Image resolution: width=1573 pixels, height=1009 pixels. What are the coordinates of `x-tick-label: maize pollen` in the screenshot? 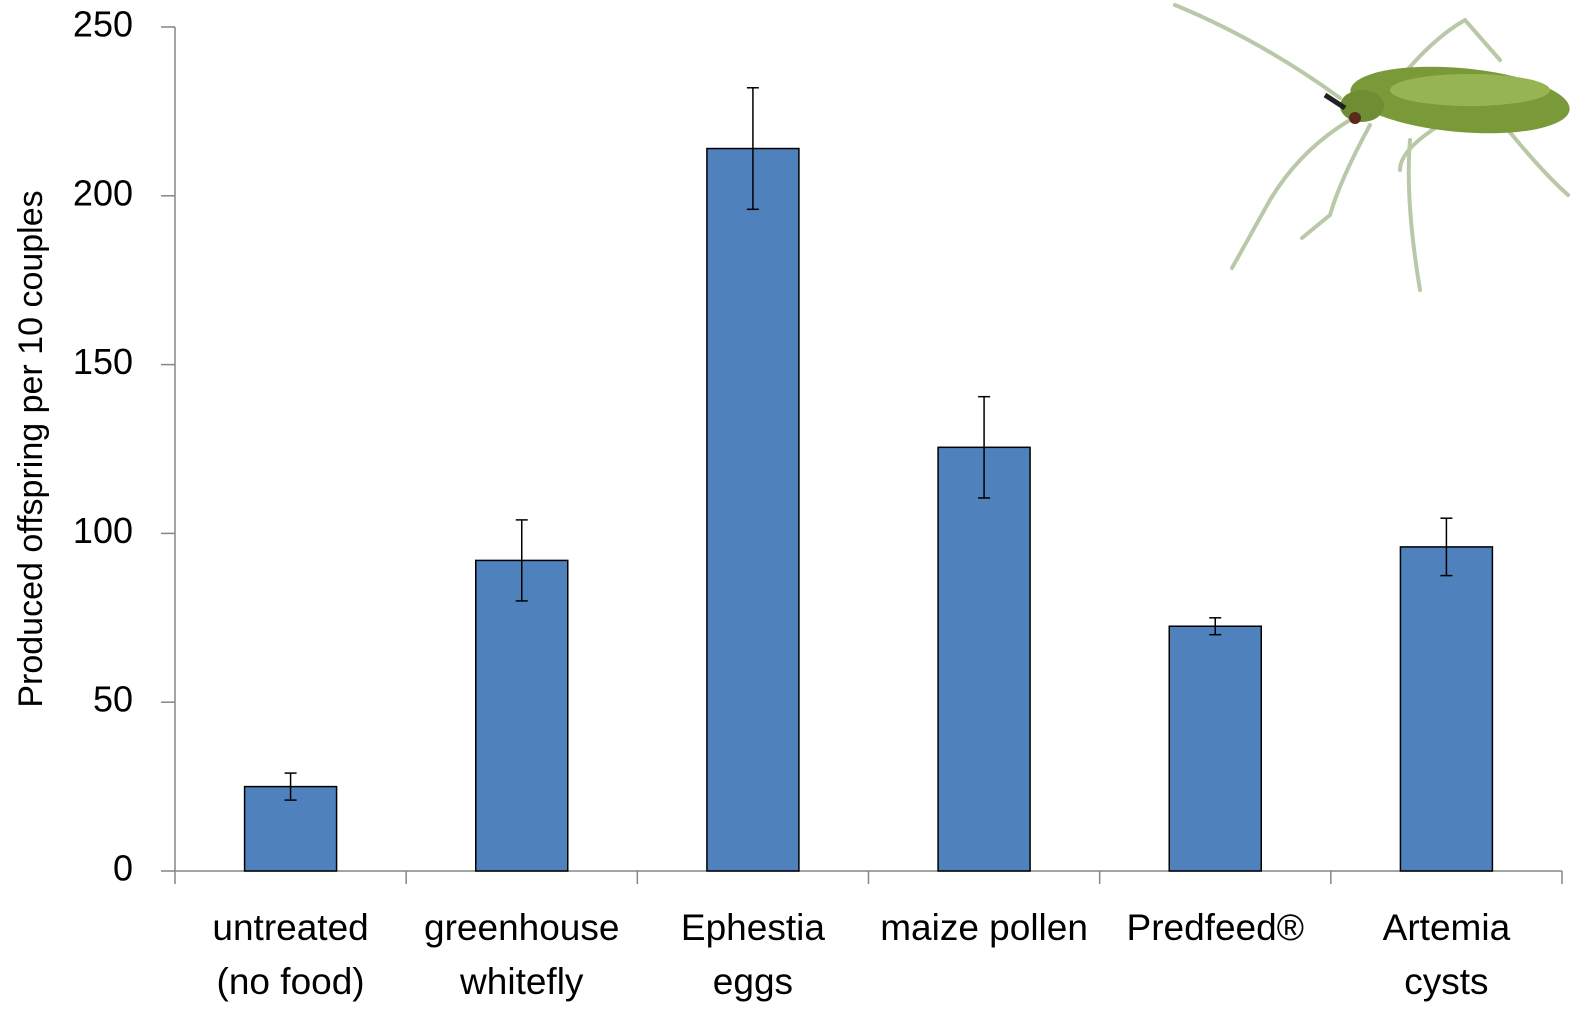 It's located at (984, 927).